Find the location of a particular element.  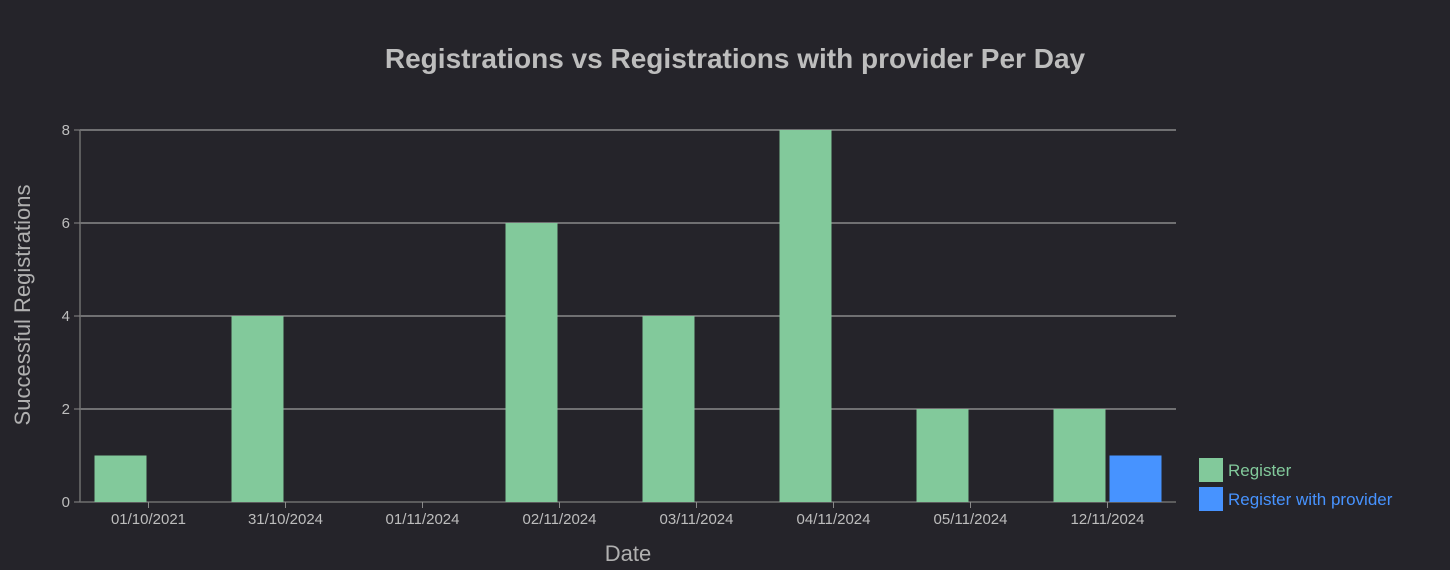

legend-label: Register is located at coordinates (1260, 470).